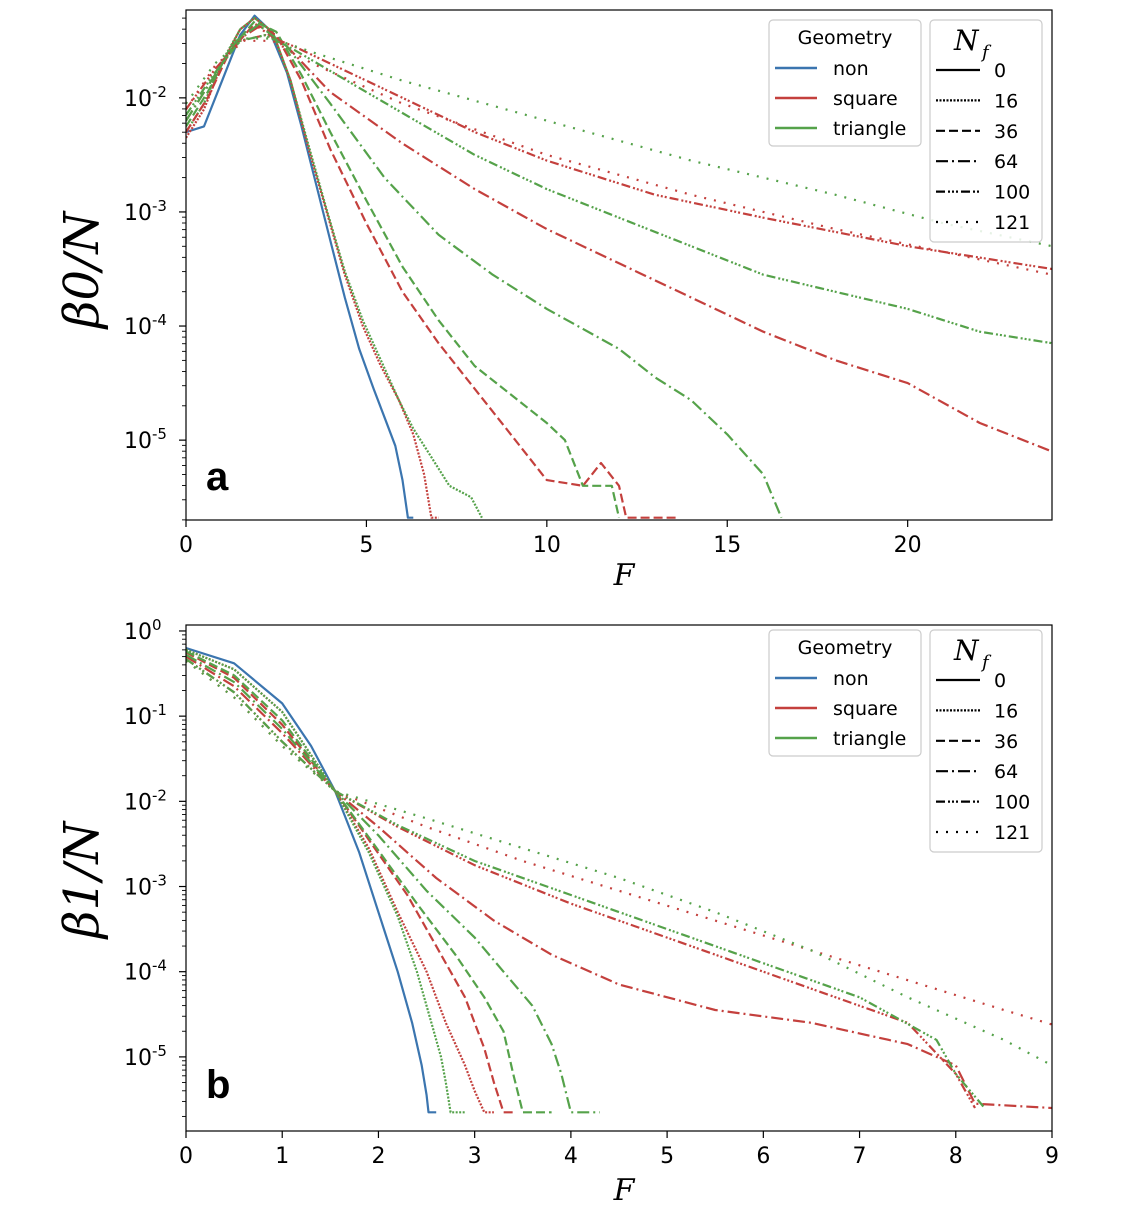  I want to click on series-line-triangle-nf36, so click(369, 882).